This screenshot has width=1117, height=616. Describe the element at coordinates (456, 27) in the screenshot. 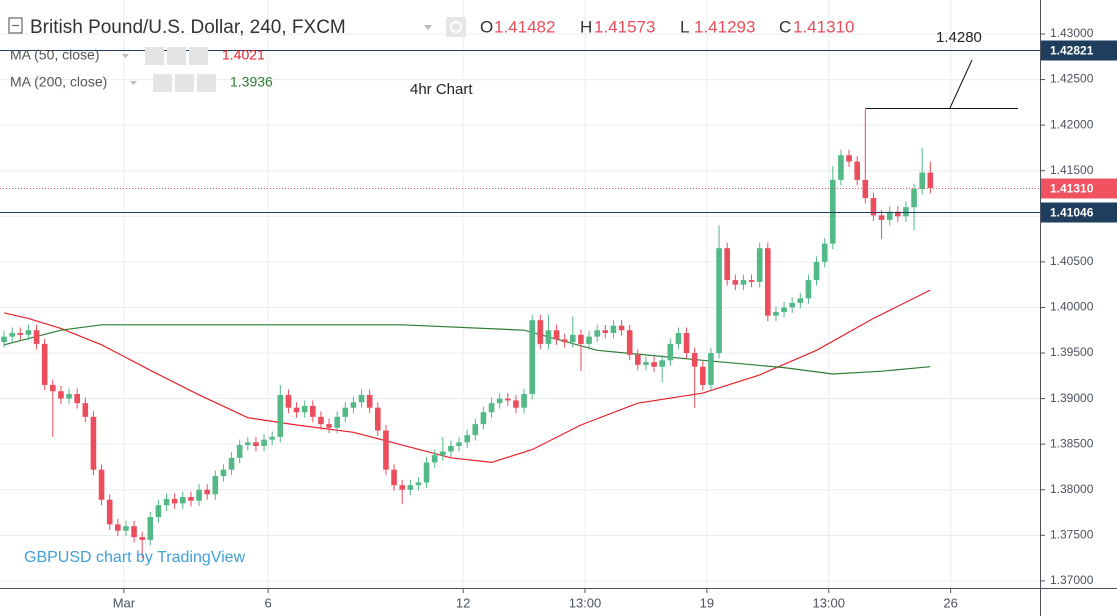

I see `settings-icon` at that location.